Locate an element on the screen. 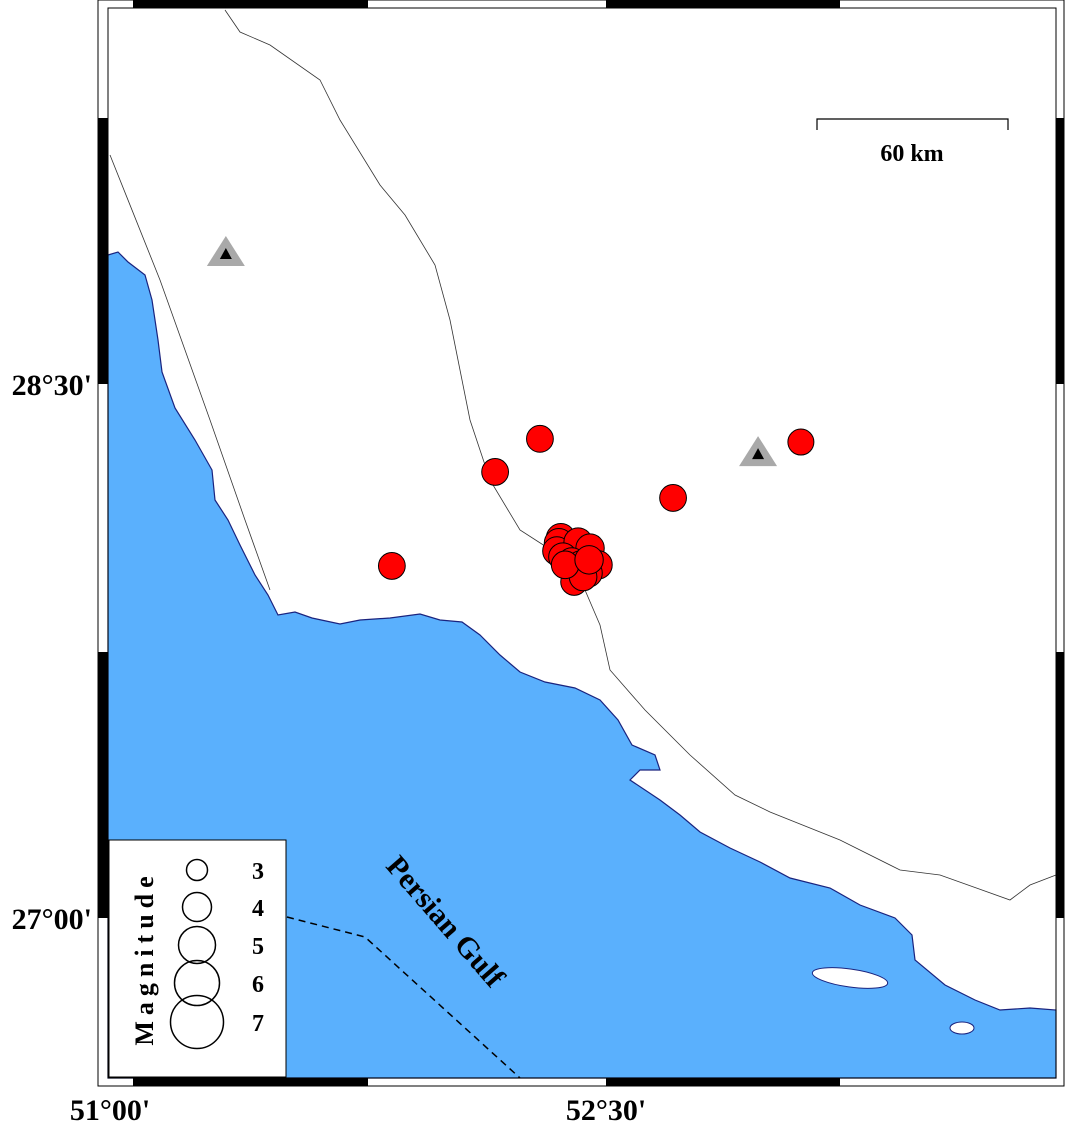  x-tick-label: 52°30' is located at coordinates (606, 1109).